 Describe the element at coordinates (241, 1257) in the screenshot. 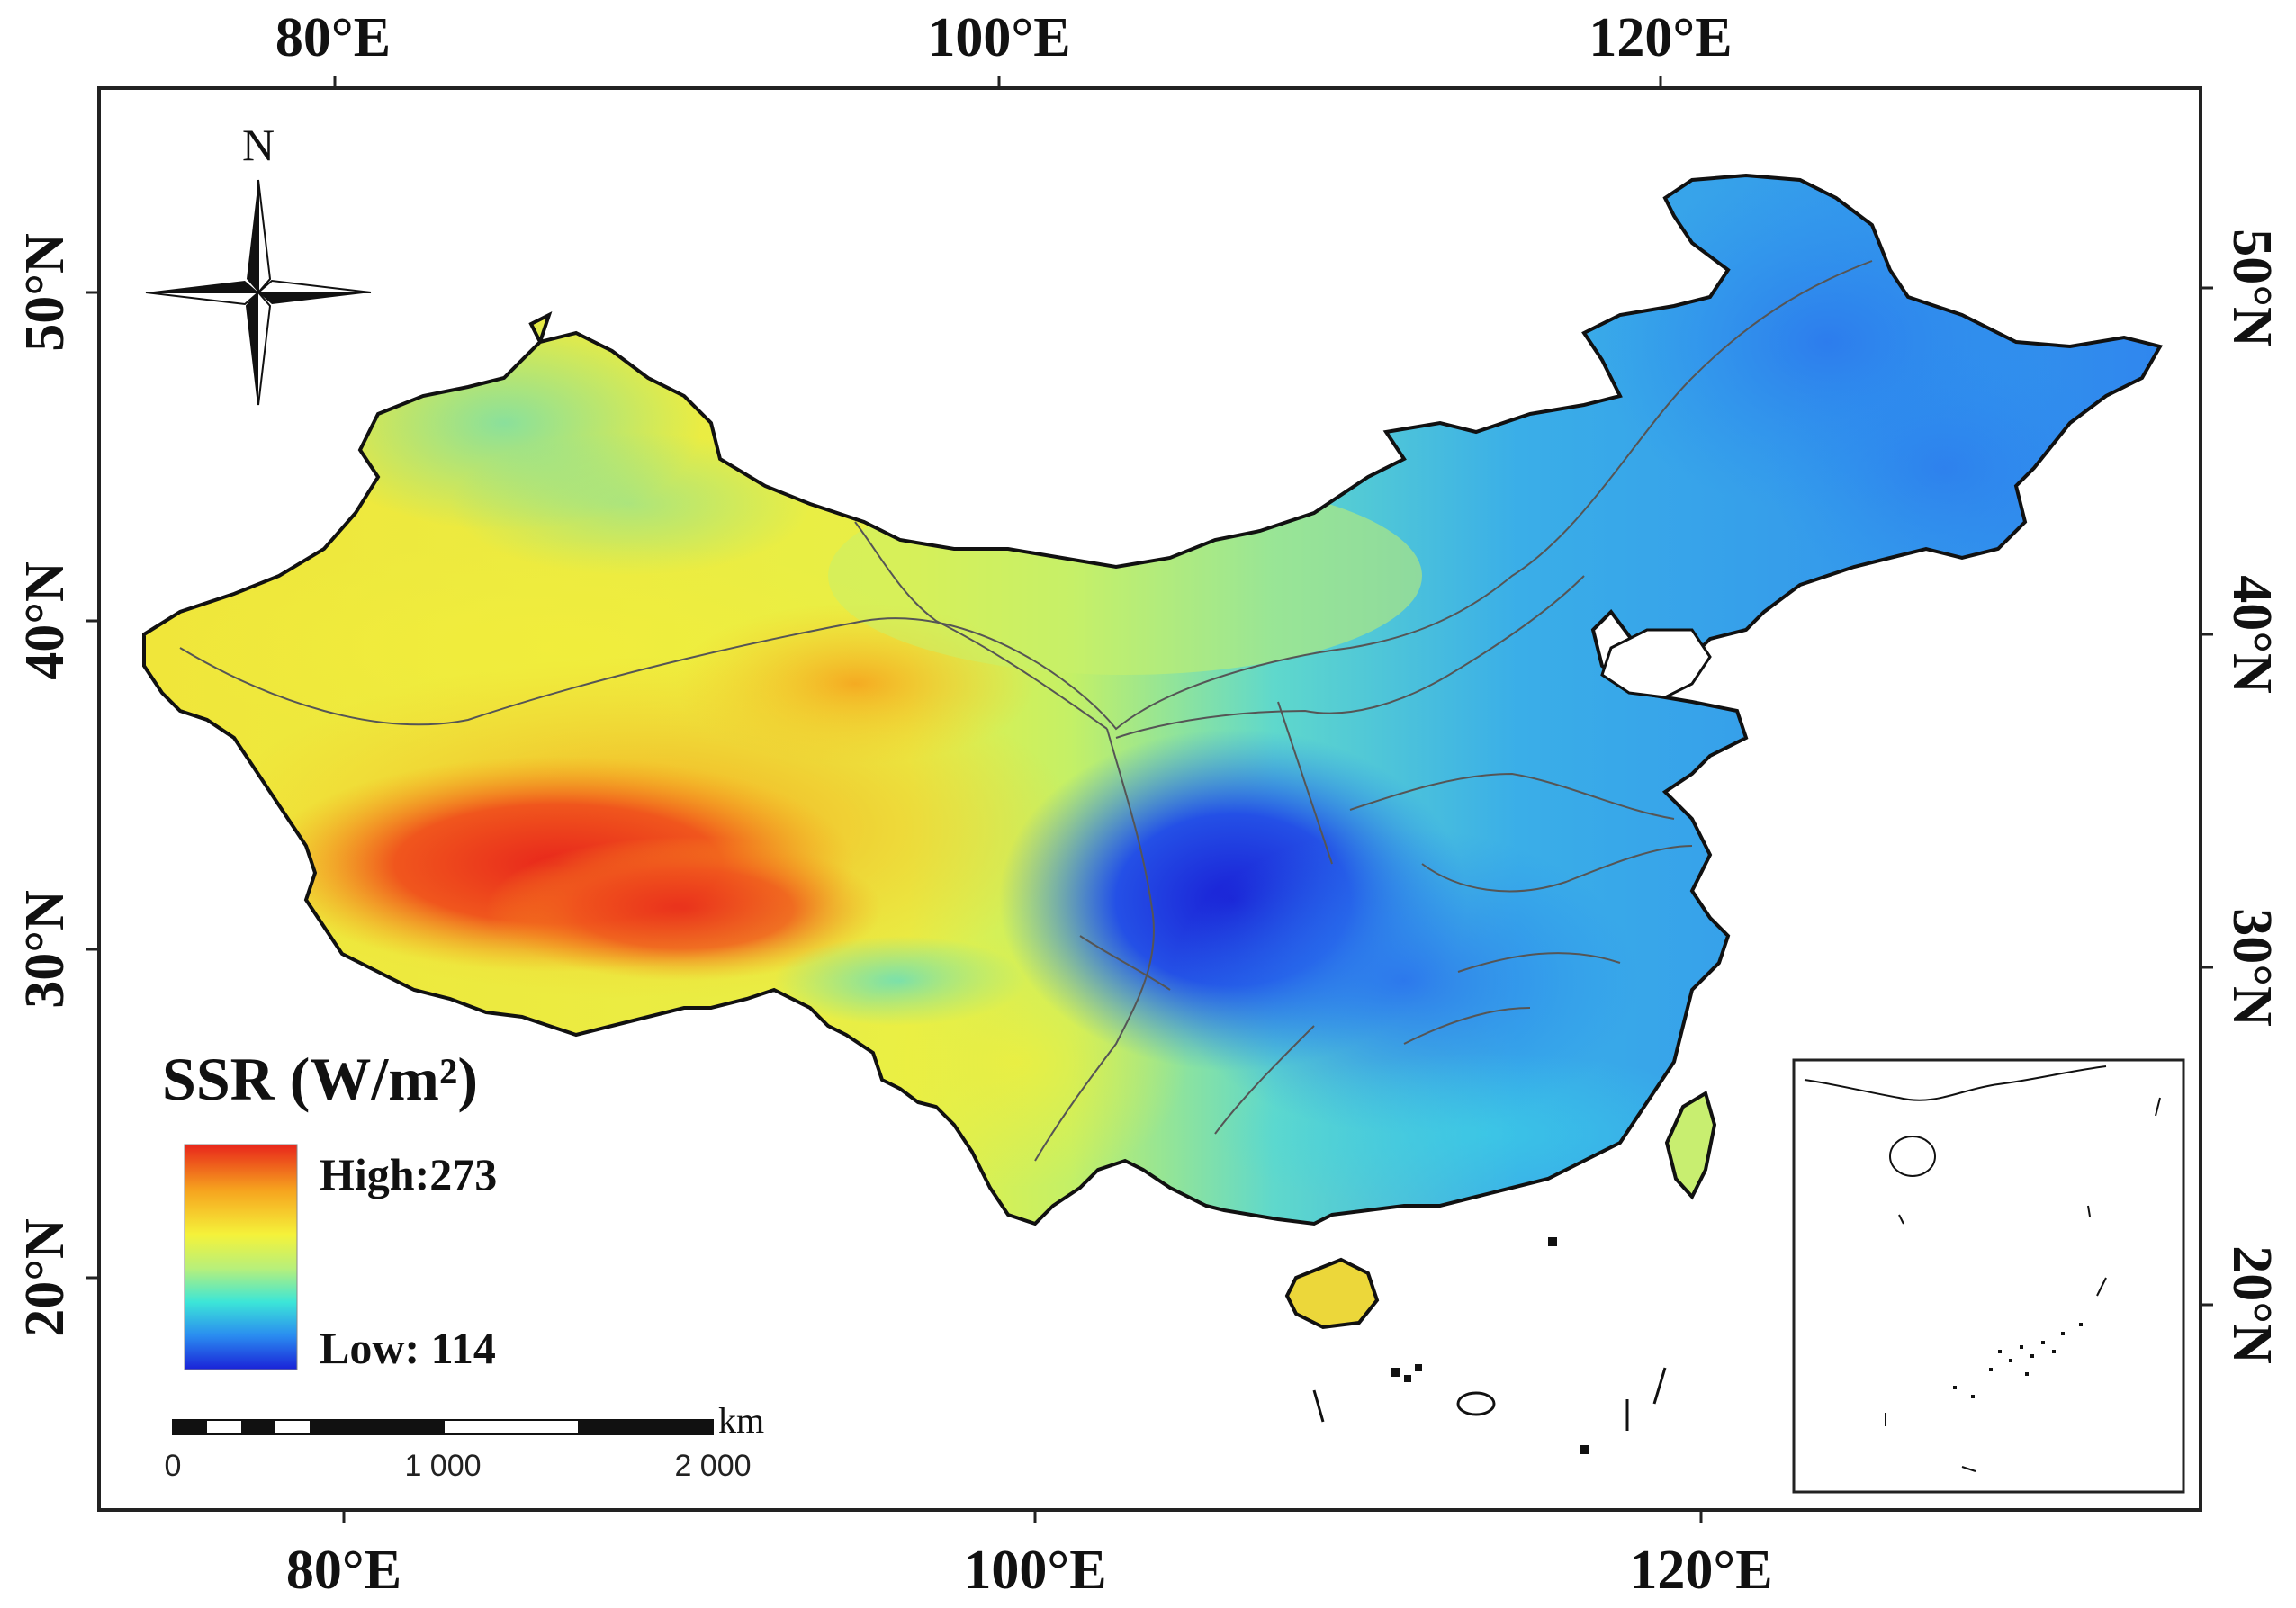

I see `legend-color-ramp` at that location.